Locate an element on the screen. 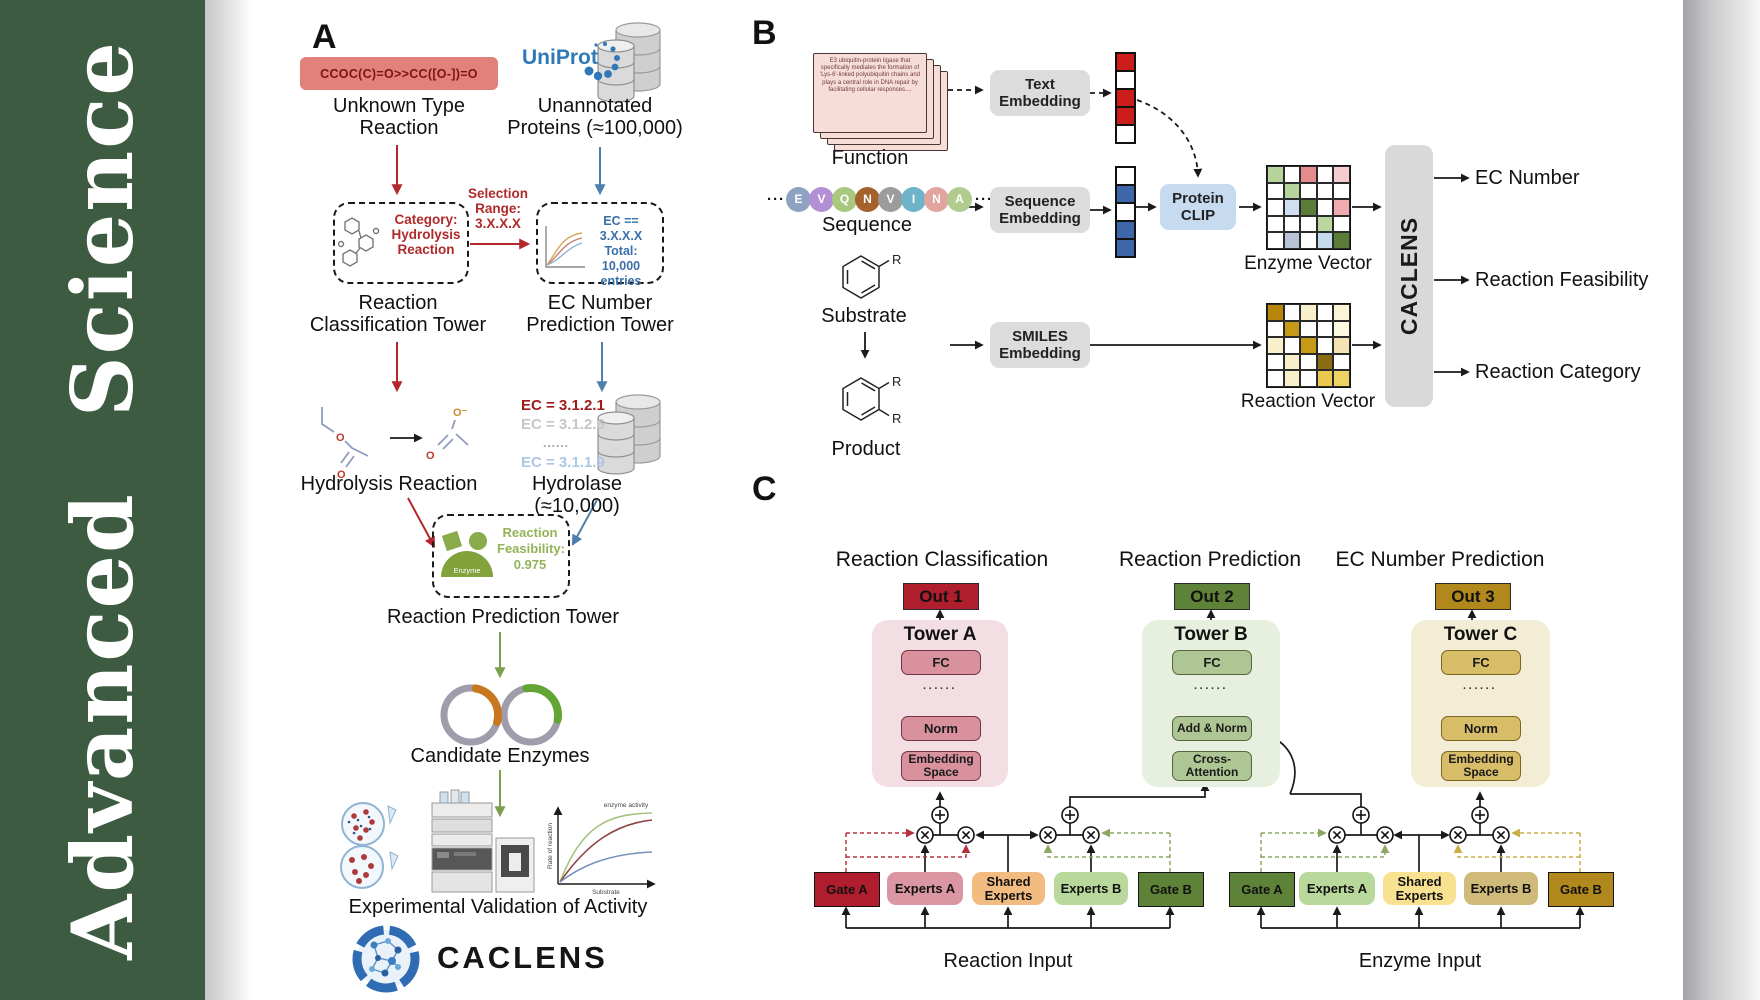 Image resolution: width=1760 pixels, height=1000 pixels. tower-c-norm: Norm is located at coordinates (1481, 728).